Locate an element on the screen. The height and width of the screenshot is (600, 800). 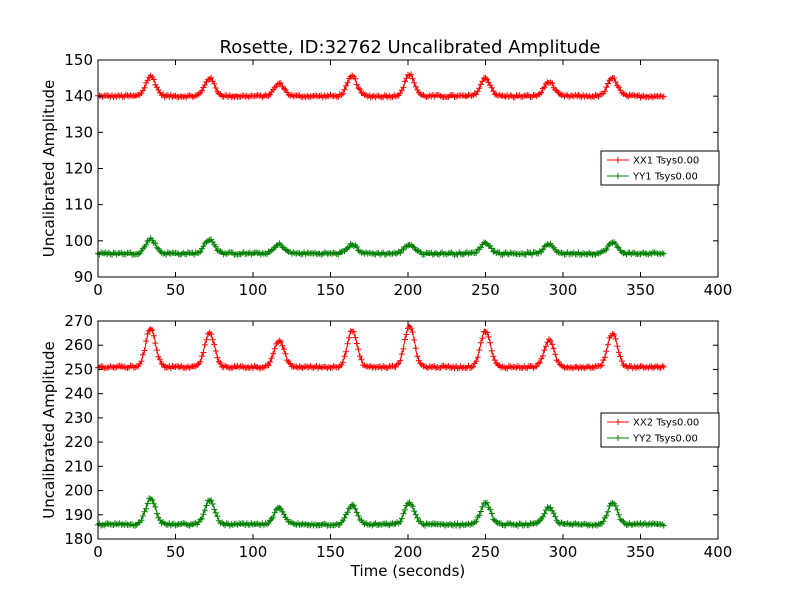
y-tick-label: 240 is located at coordinates (78, 394).